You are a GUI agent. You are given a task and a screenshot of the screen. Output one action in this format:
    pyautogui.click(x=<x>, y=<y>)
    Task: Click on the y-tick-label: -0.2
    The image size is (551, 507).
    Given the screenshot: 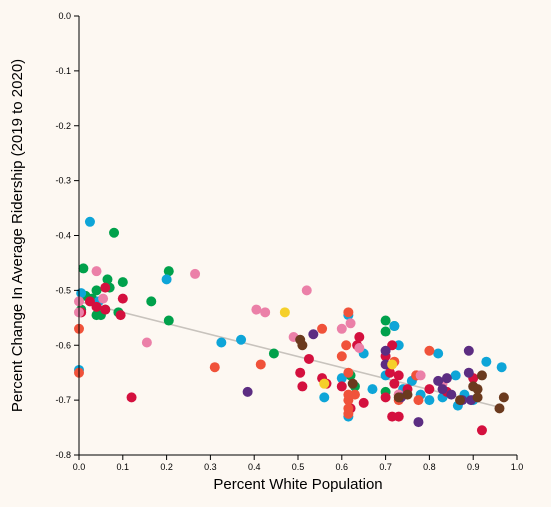 What is the action you would take?
    pyautogui.click(x=63, y=126)
    